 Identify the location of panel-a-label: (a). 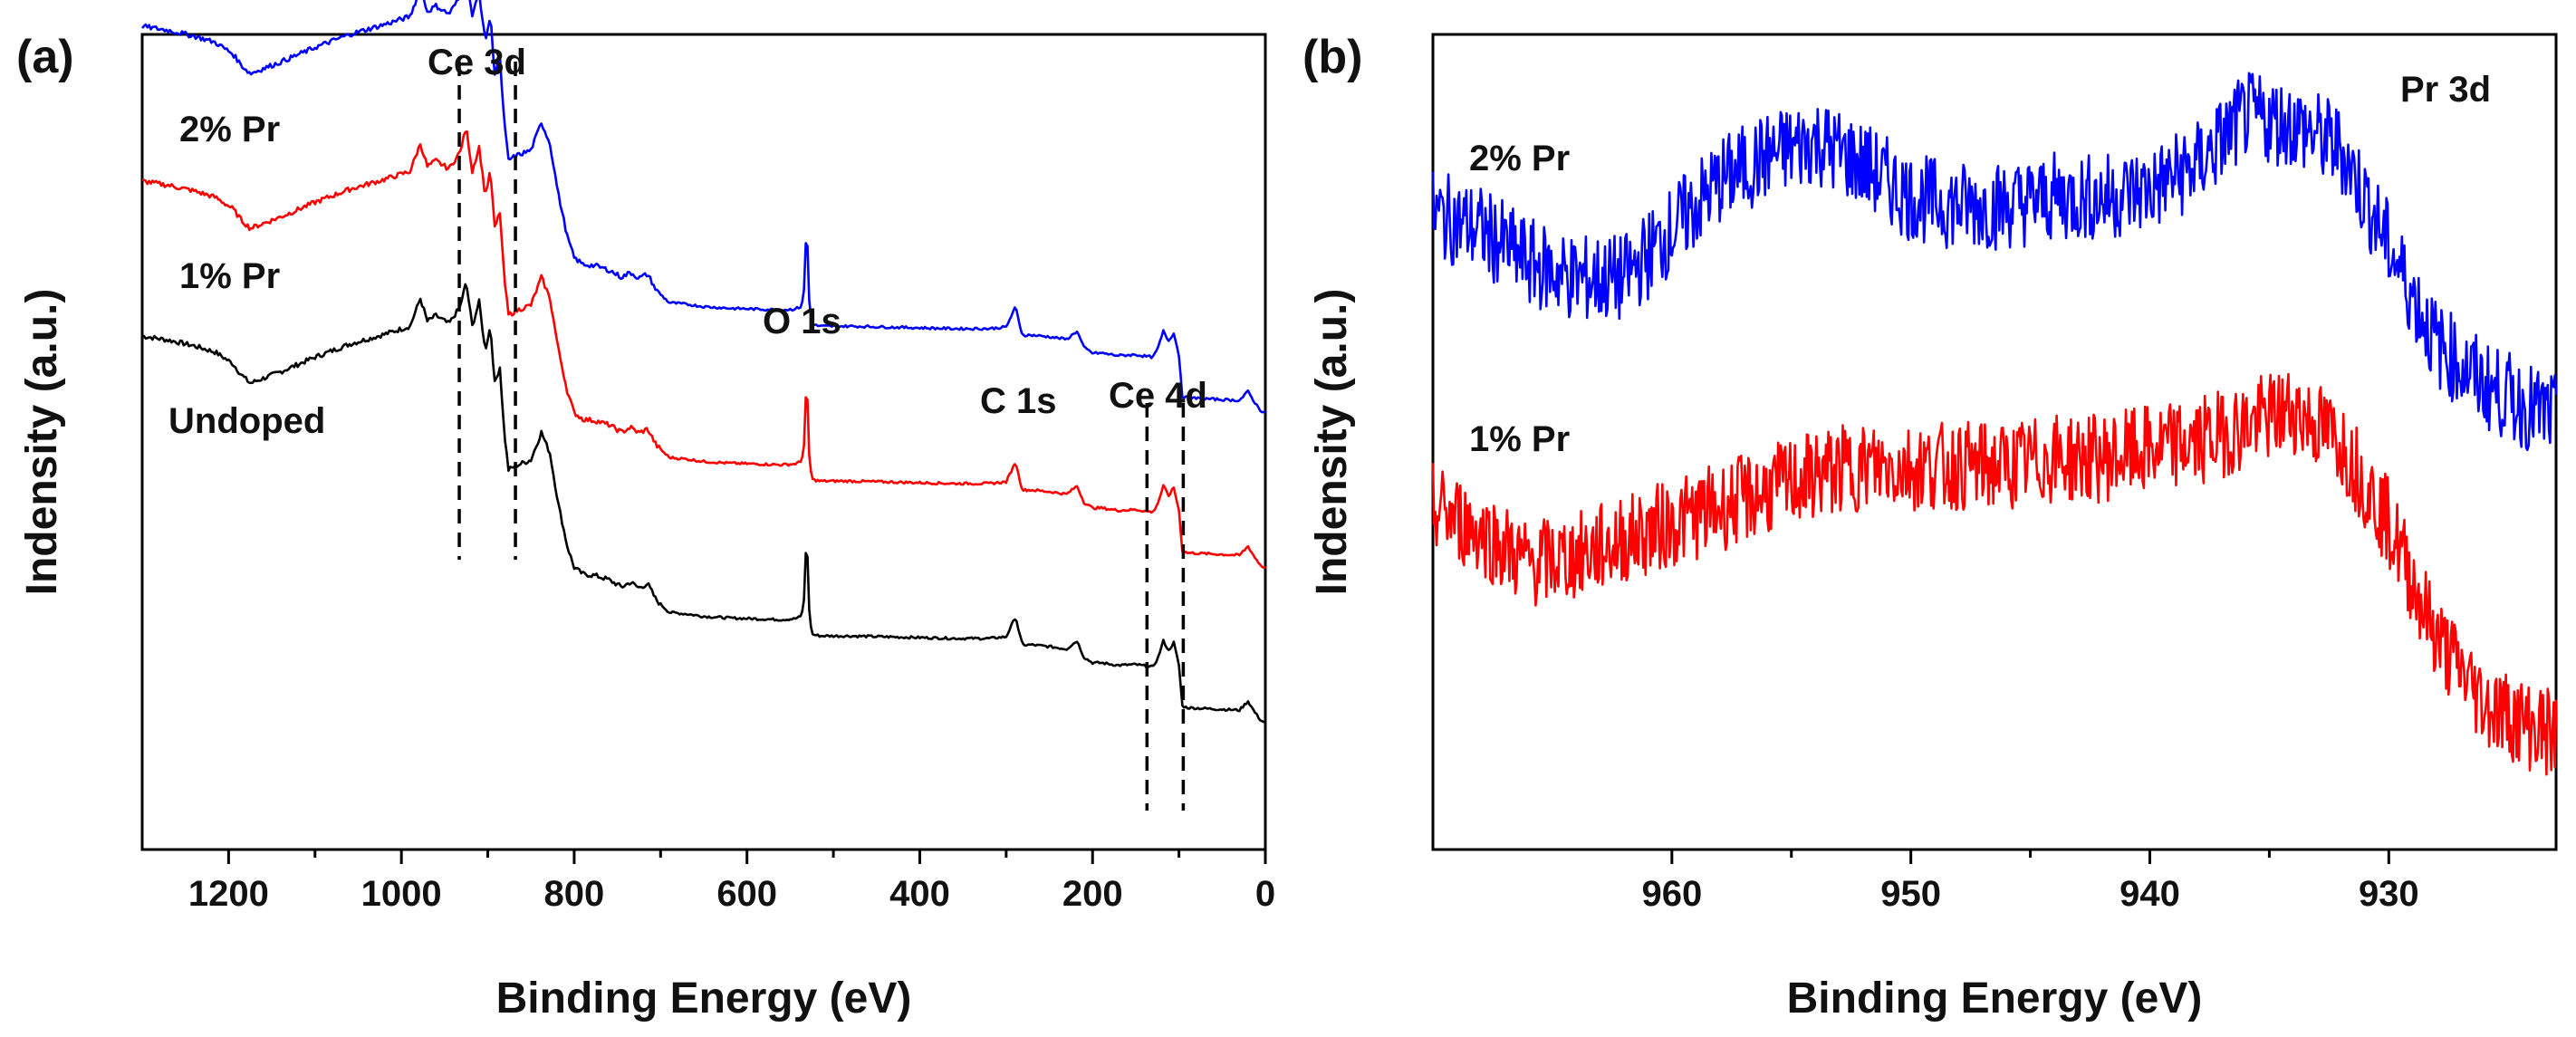
(45, 57).